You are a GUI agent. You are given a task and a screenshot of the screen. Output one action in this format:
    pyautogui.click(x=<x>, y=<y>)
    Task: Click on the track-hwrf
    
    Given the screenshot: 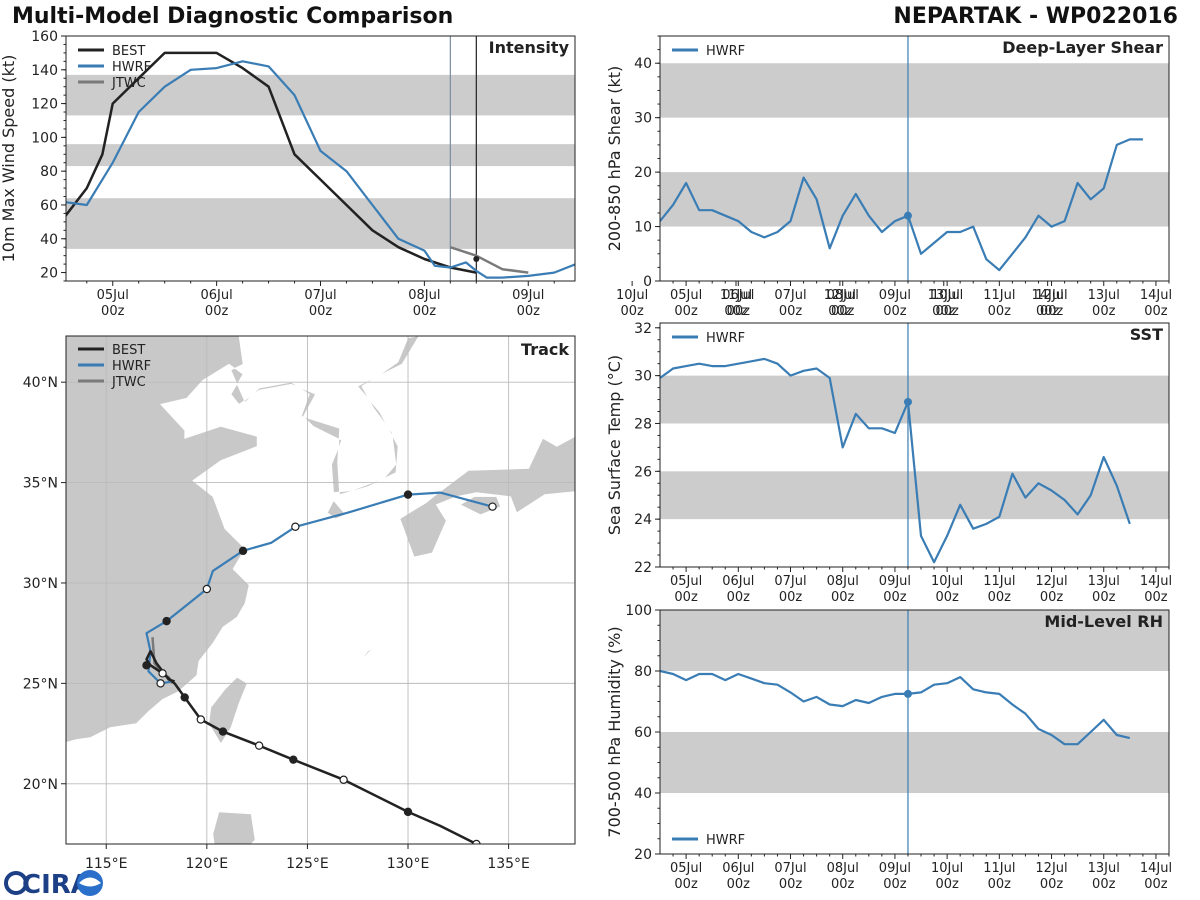 What is the action you would take?
    pyautogui.click(x=319, y=588)
    